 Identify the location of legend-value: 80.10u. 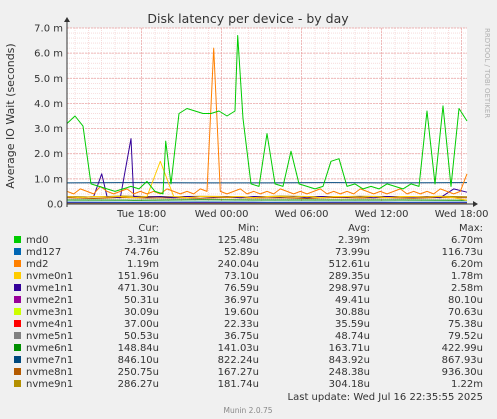
(465, 300).